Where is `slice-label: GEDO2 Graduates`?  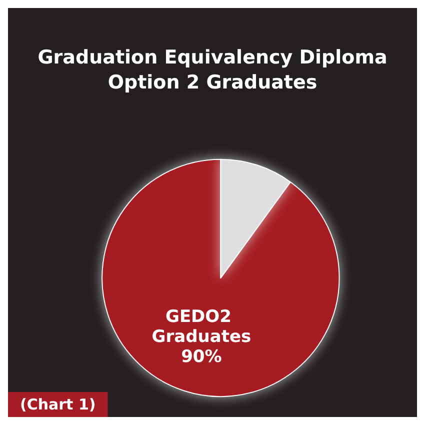
slice-label: GEDO2 Graduates is located at coordinates (202, 327).